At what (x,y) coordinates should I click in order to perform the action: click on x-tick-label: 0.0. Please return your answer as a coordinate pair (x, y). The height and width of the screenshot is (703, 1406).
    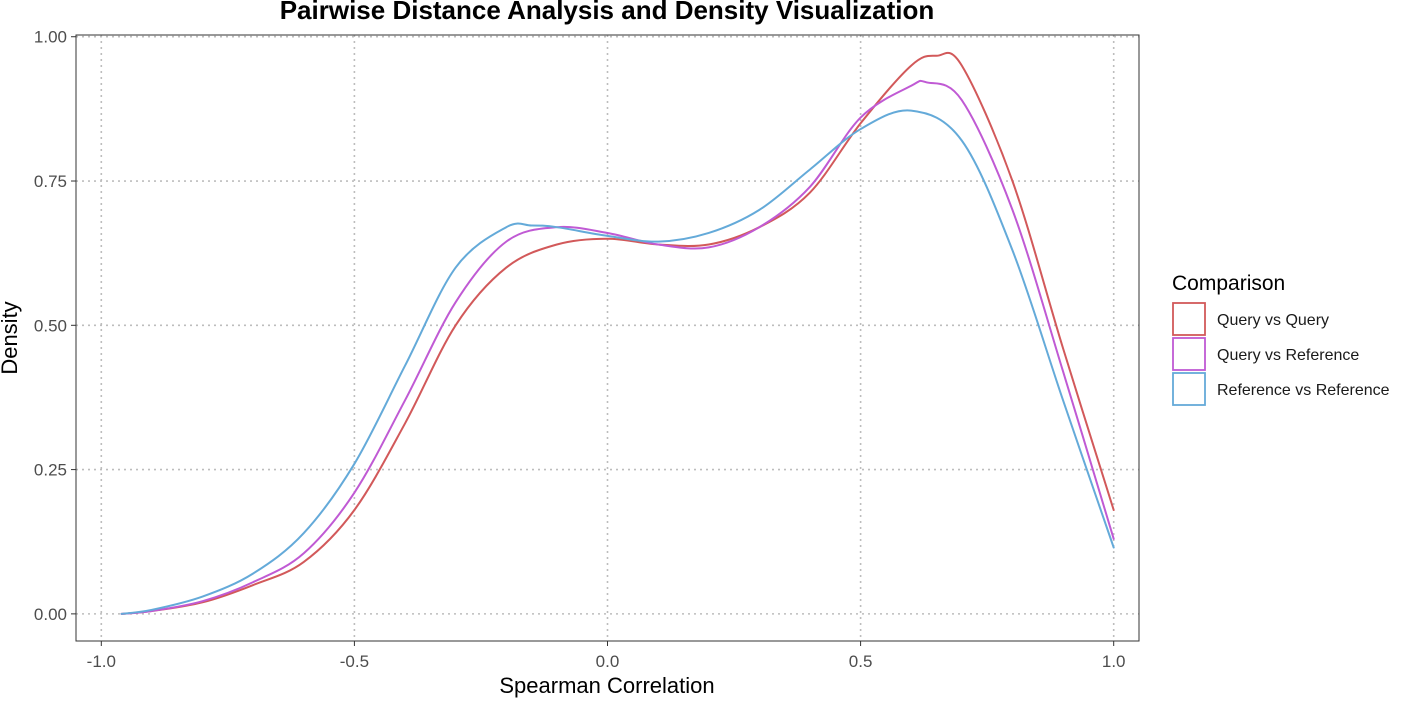
    Looking at the image, I should click on (608, 661).